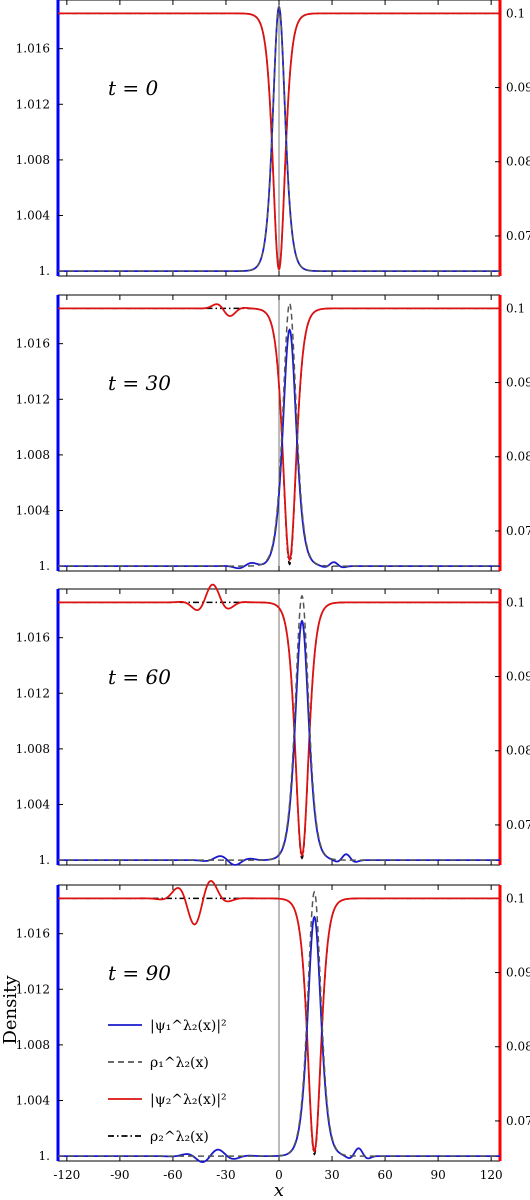 The image size is (530, 1200). What do you see at coordinates (279, 1190) in the screenshot?
I see `x-axis-title: x` at bounding box center [279, 1190].